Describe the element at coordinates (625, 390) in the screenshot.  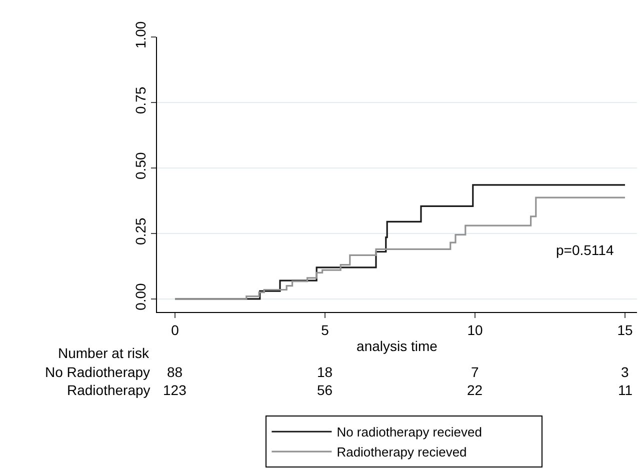
I see `text: 11` at that location.